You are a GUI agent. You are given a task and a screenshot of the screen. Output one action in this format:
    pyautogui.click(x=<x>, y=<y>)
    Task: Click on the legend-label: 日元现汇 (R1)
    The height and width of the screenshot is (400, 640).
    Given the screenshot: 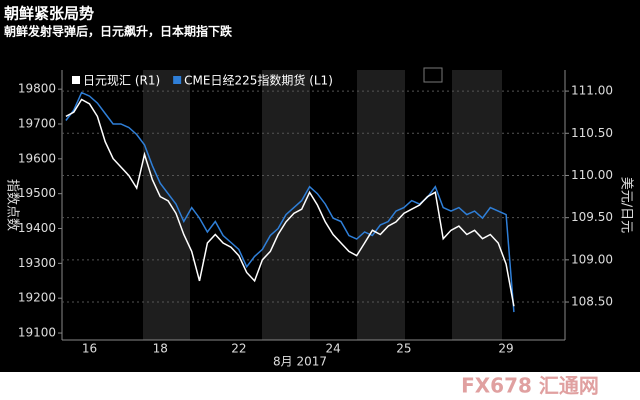 What is the action you would take?
    pyautogui.click(x=121, y=81)
    